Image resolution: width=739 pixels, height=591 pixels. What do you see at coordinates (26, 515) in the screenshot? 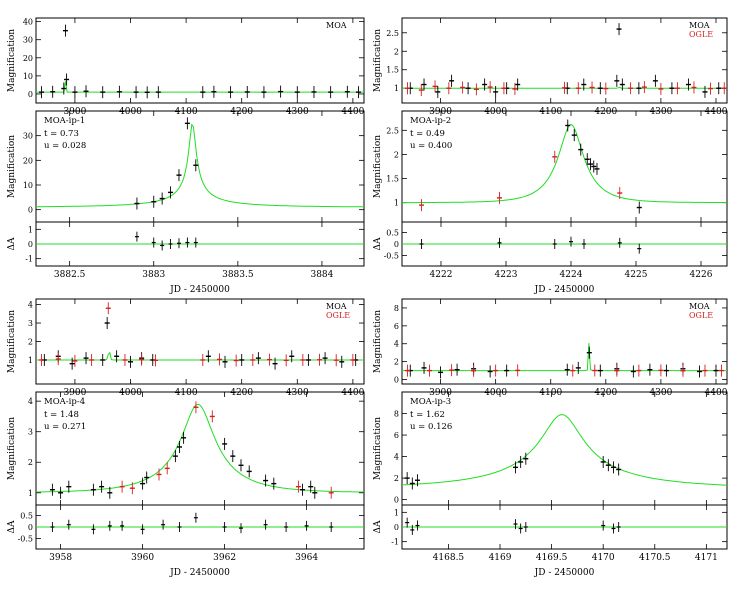
I see `panel-7-resid-ytick-label: 0.5` at bounding box center [26, 515].